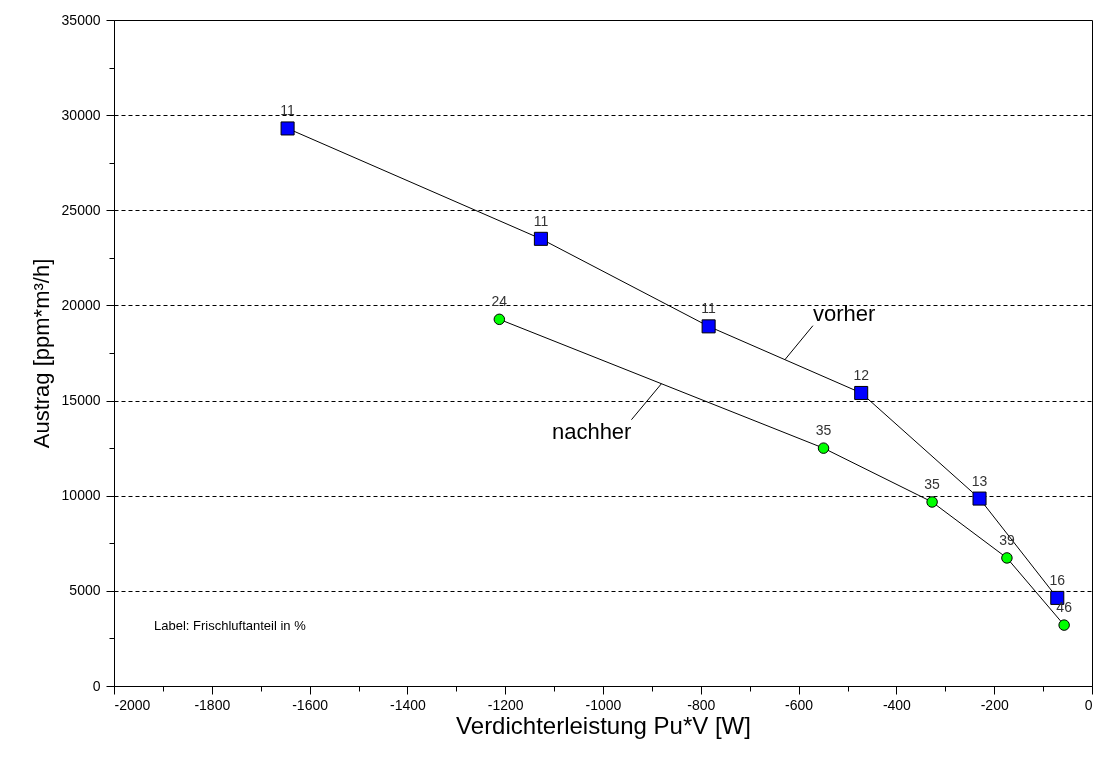 The height and width of the screenshot is (760, 1095). What do you see at coordinates (41, 353) in the screenshot?
I see `y-axis-title: Austrag [ppm*m³/h]` at bounding box center [41, 353].